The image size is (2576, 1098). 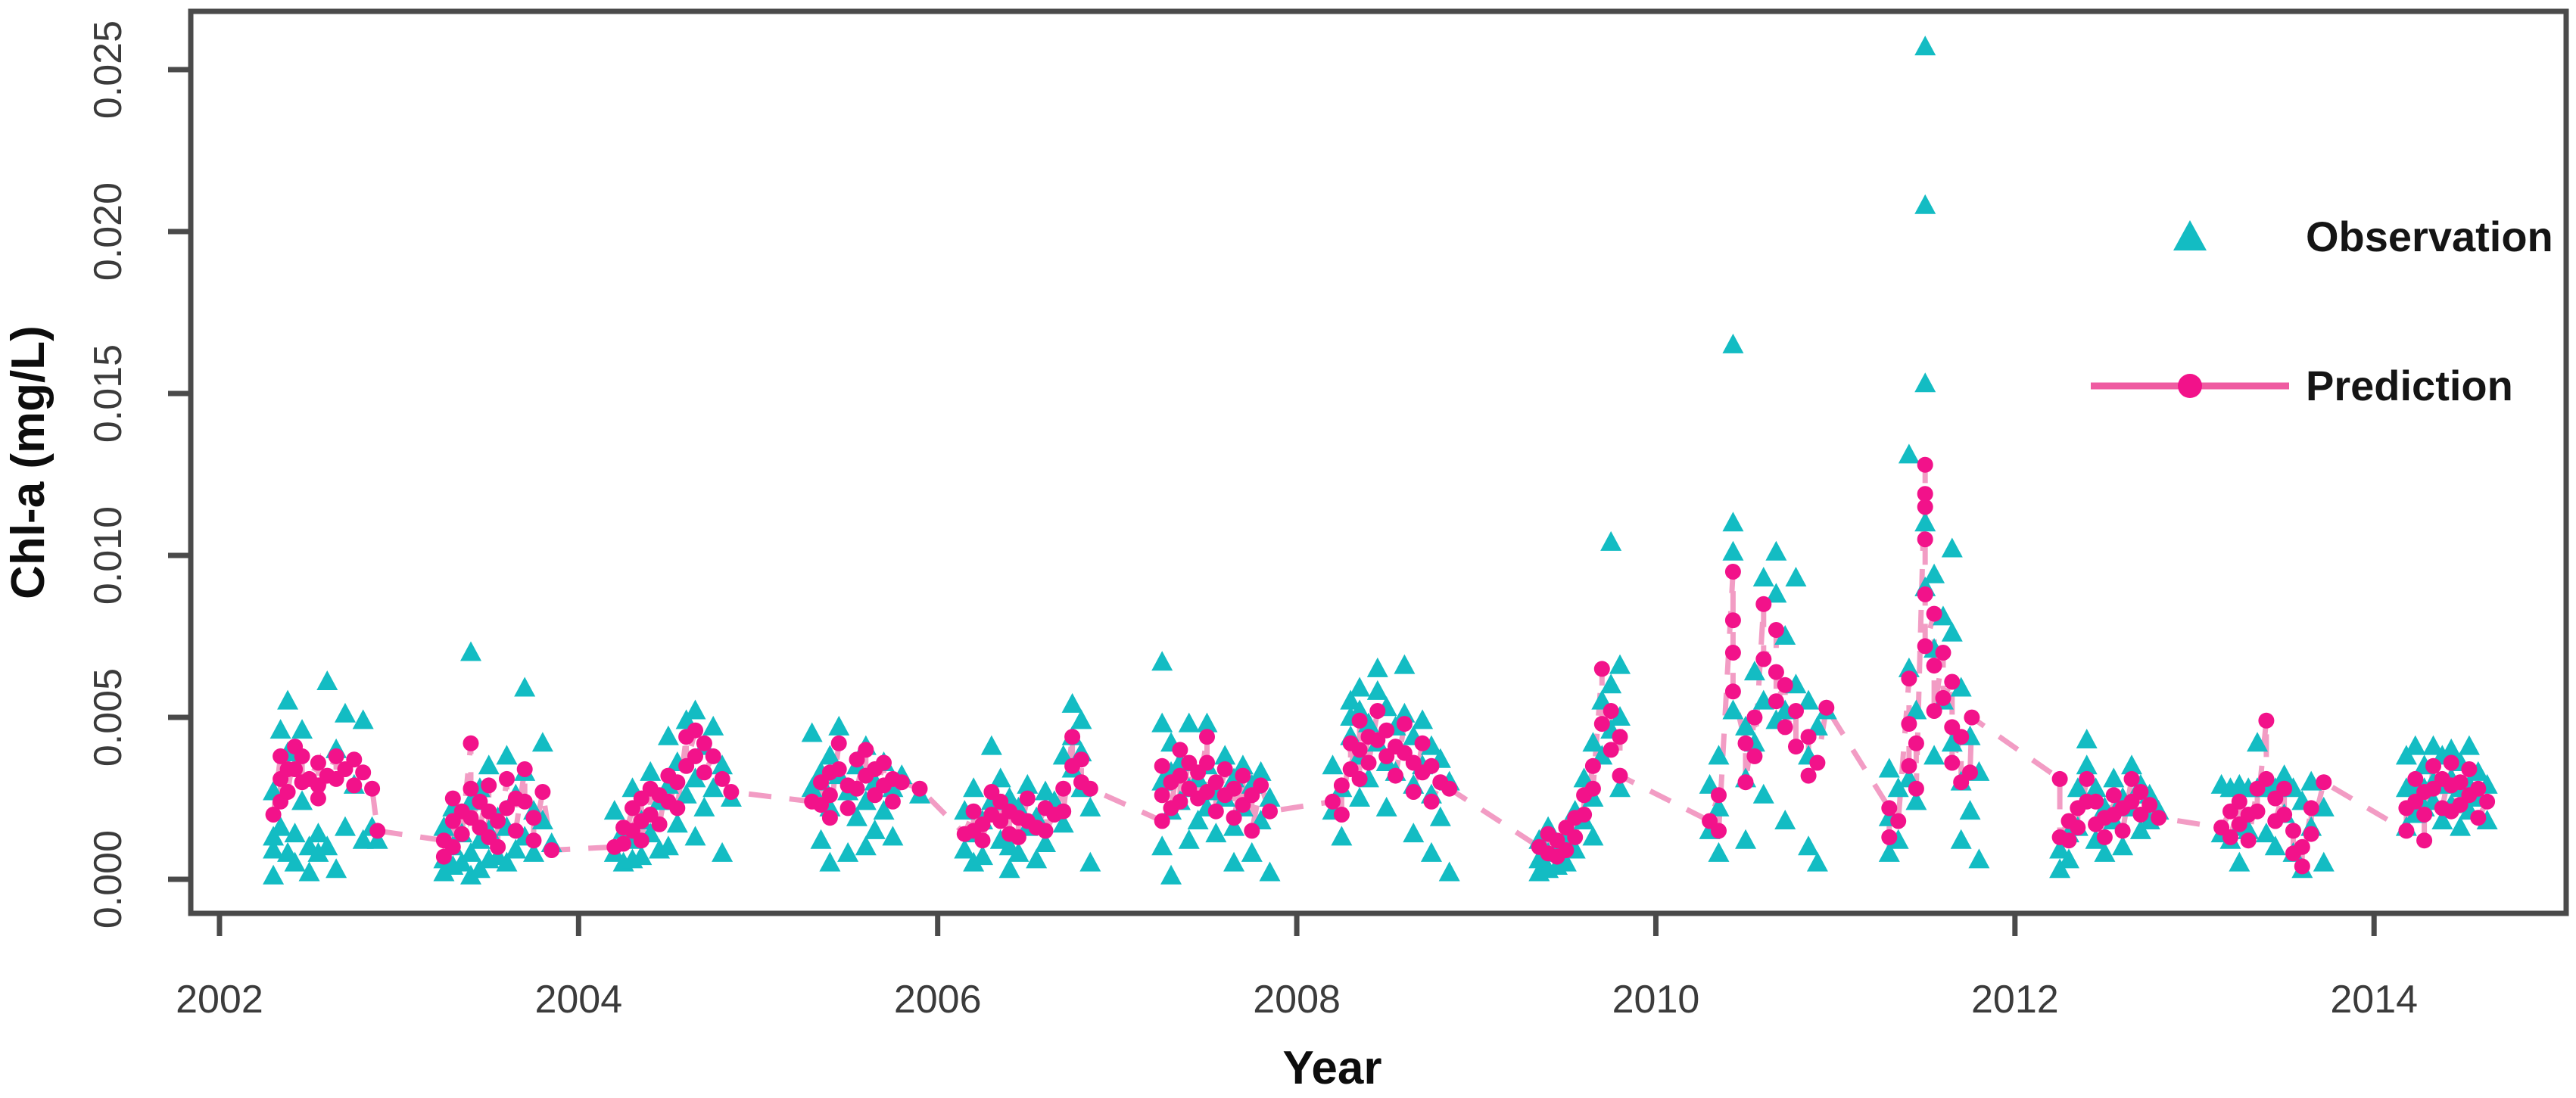 I want to click on y-tick-label: 0.000, so click(x=108, y=879).